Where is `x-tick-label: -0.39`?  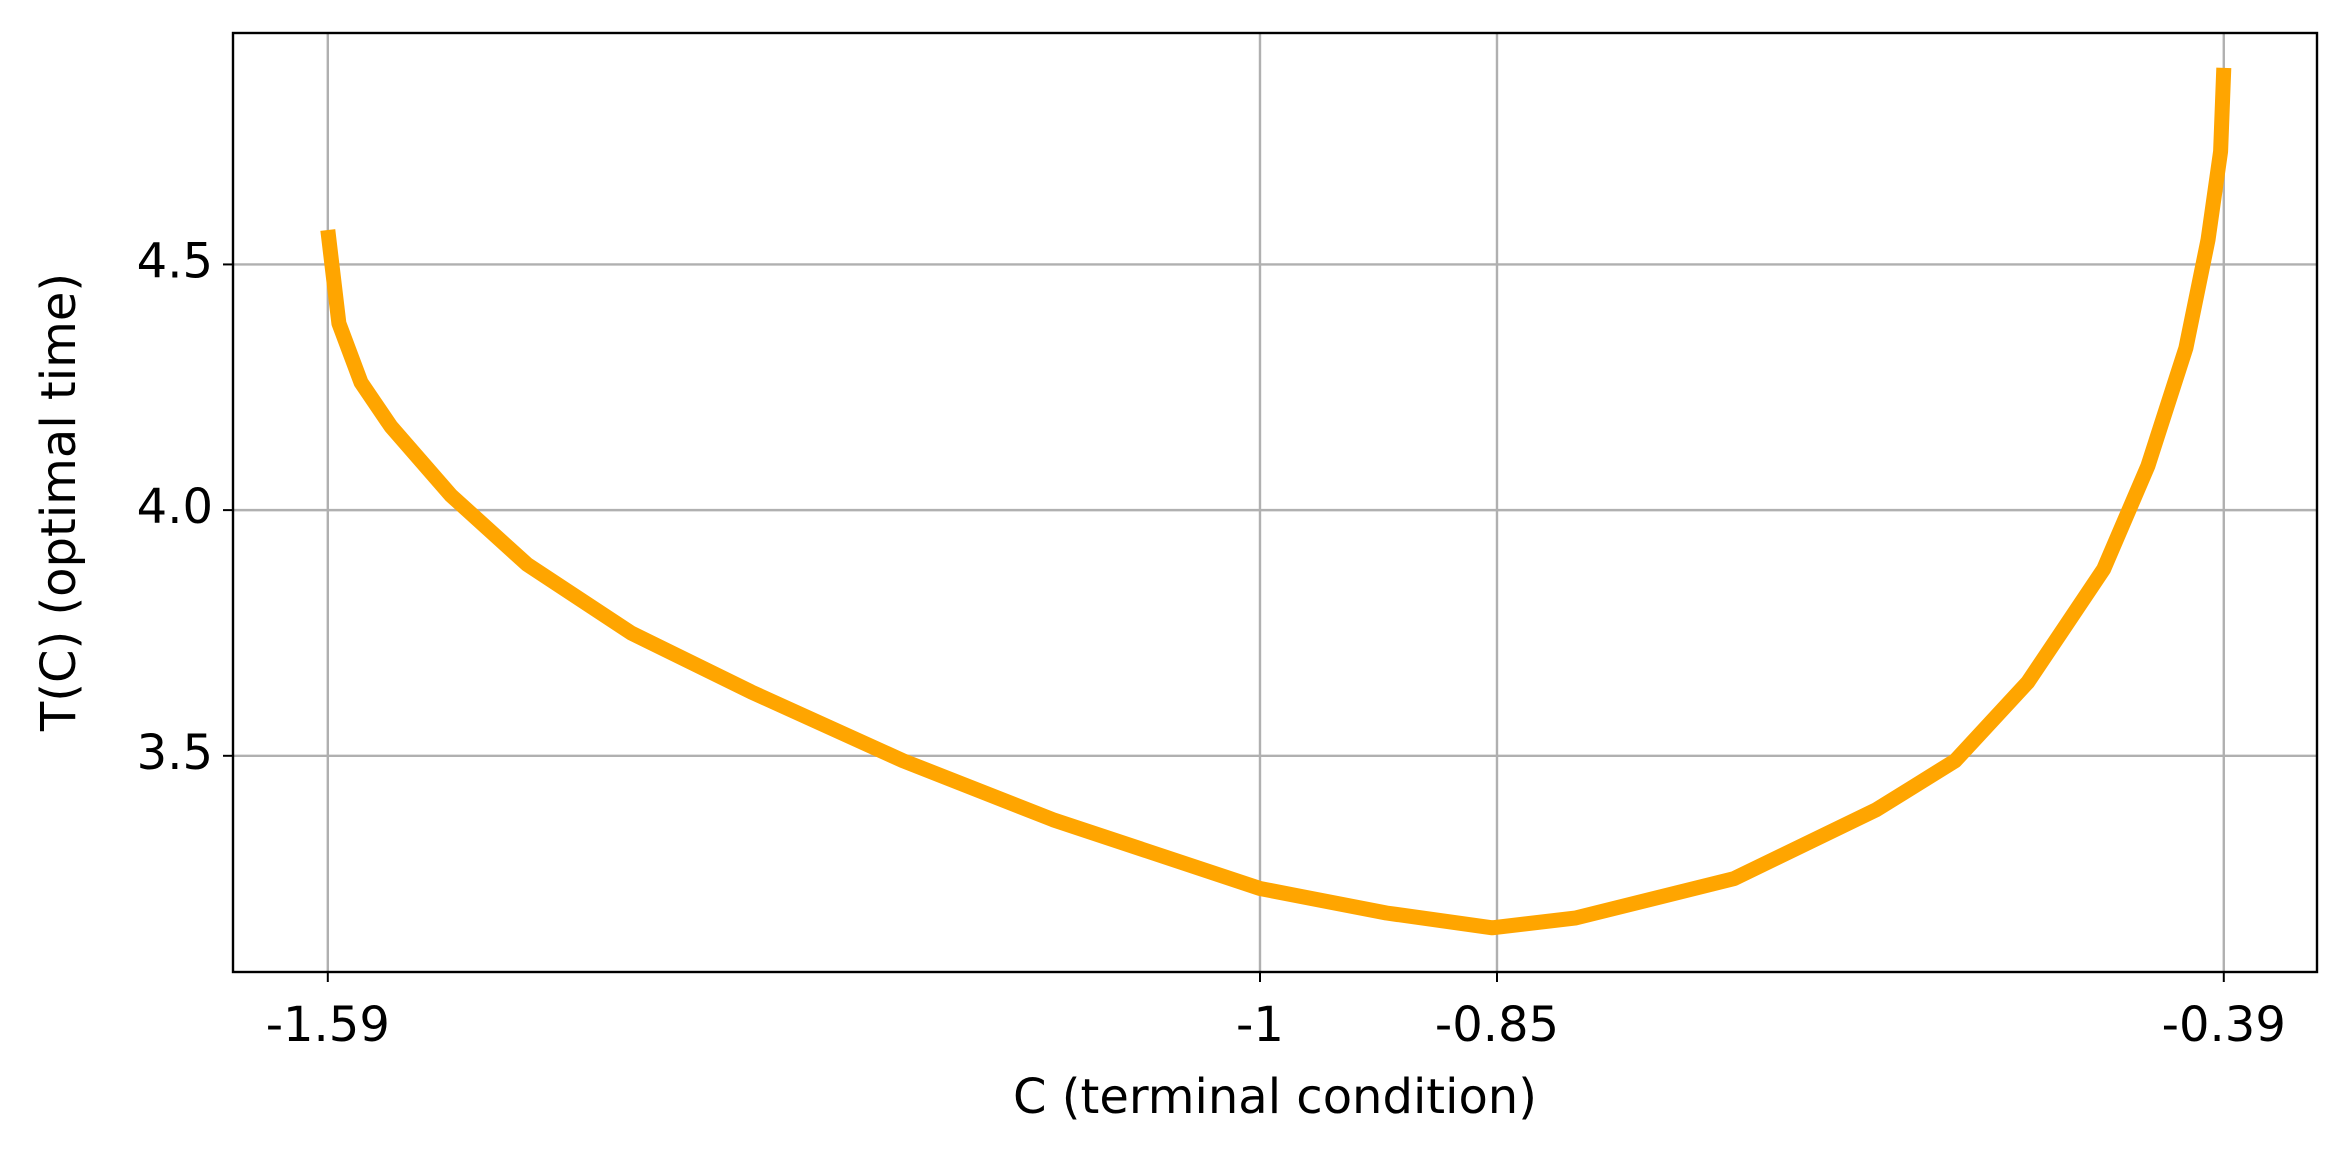
x-tick-label: -0.39 is located at coordinates (2224, 1025).